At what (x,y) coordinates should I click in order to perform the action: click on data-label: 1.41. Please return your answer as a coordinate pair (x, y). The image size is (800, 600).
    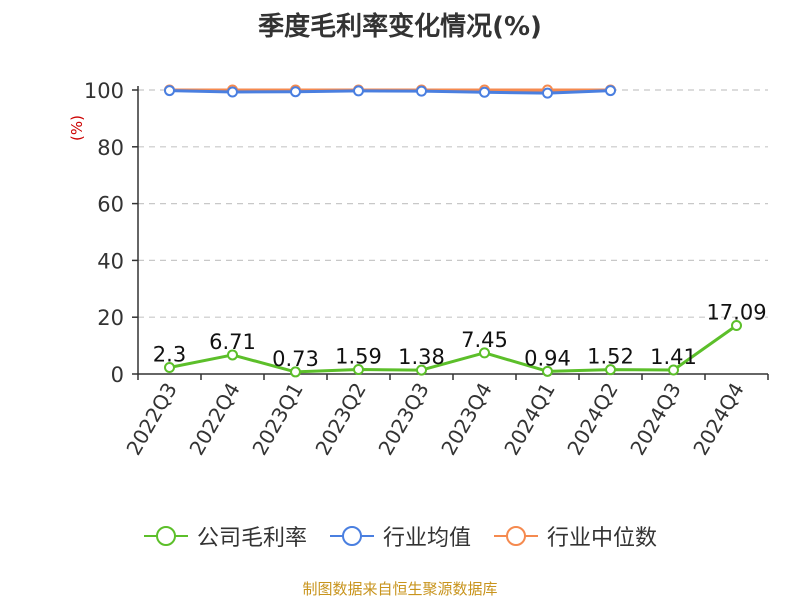
    Looking at the image, I should click on (673, 357).